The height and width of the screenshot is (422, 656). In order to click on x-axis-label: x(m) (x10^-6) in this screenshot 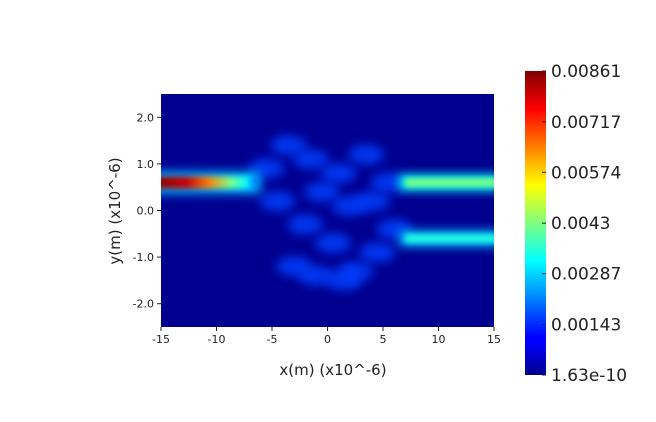, I will do `click(332, 370)`.